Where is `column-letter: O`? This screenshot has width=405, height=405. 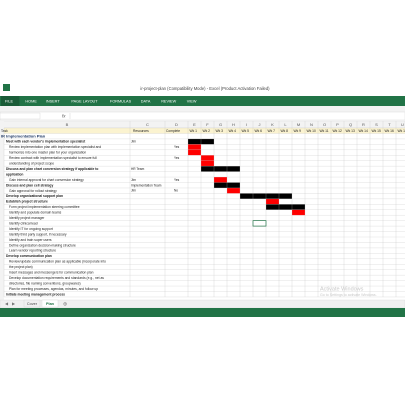
column-letter: O is located at coordinates (324, 124).